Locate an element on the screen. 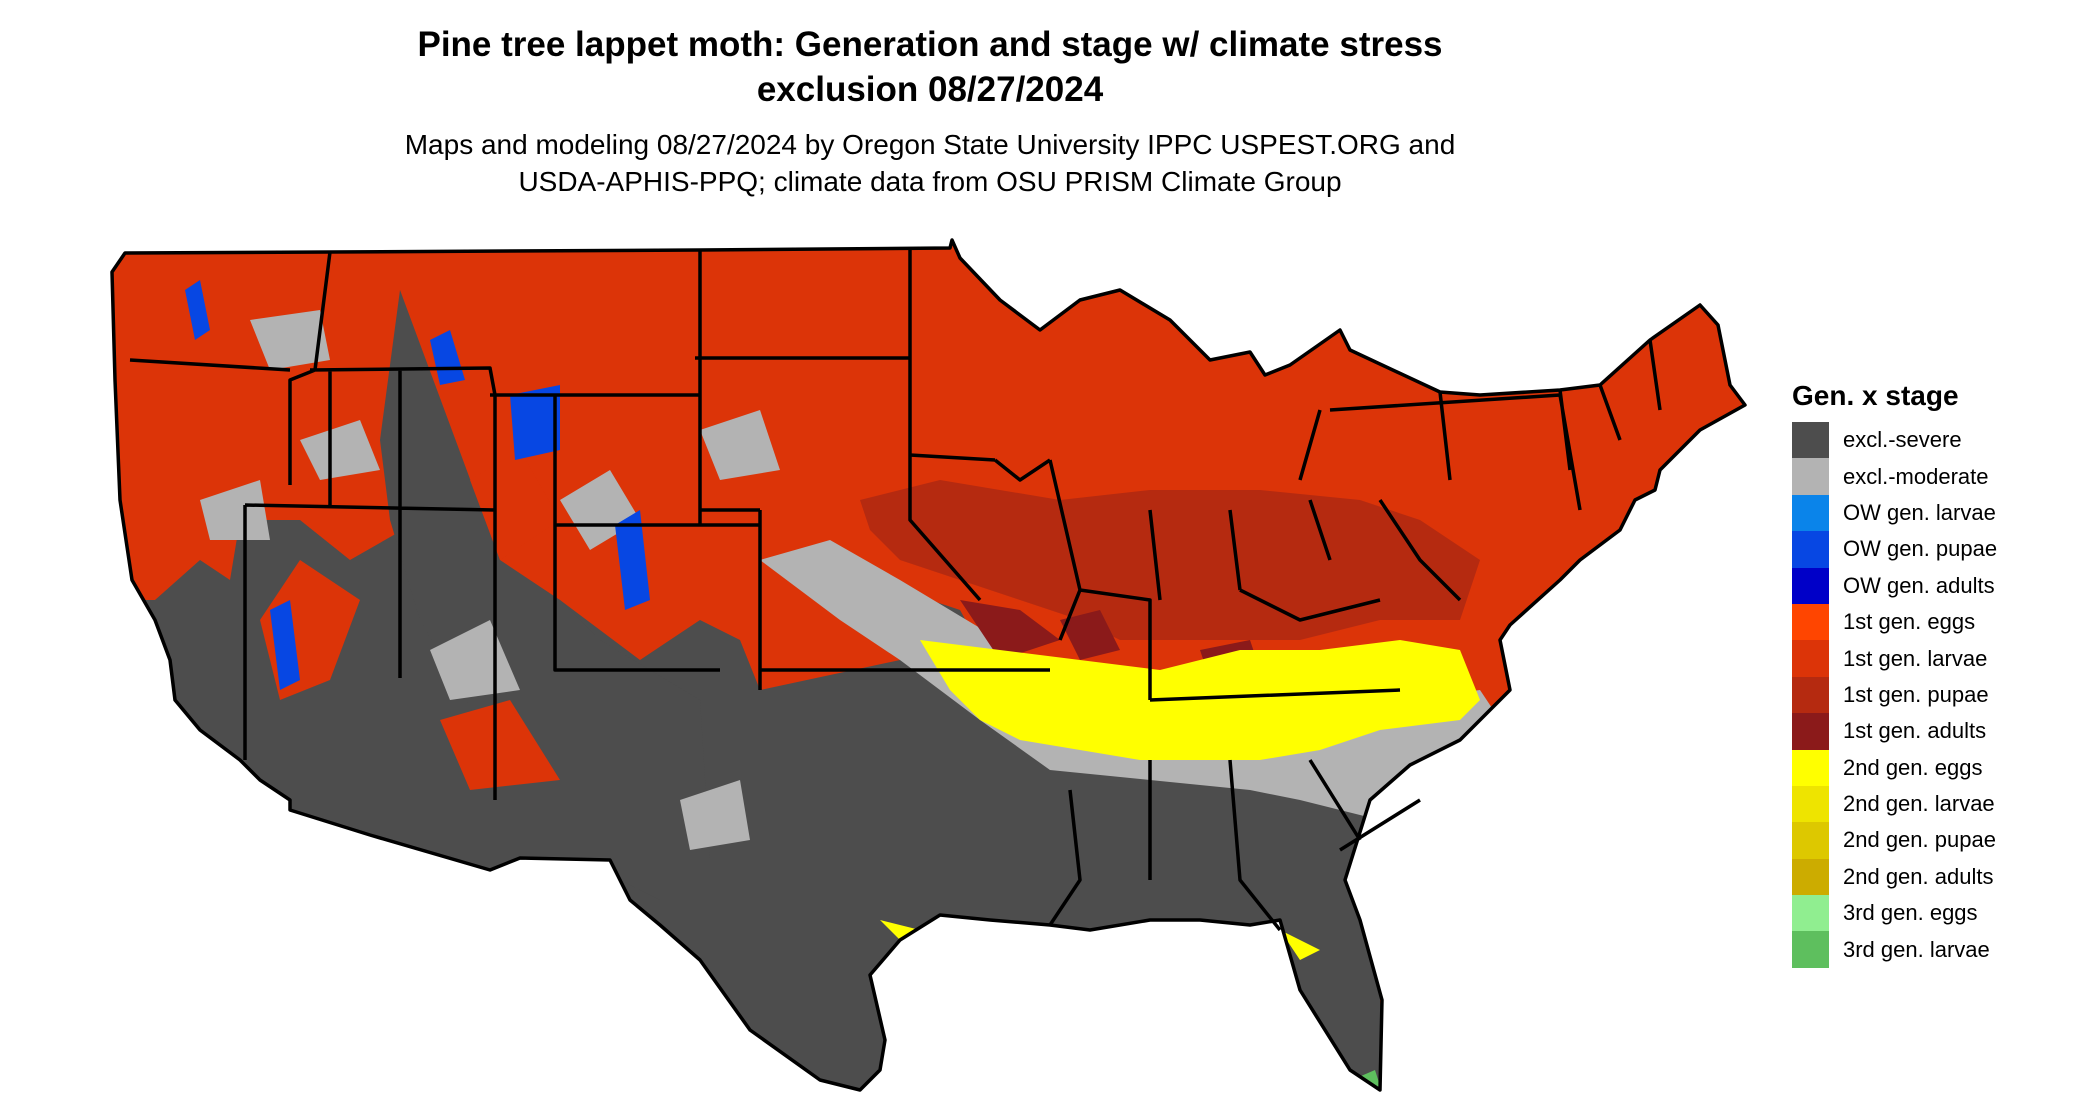  legend-label: 2nd gen. eggs is located at coordinates (1913, 767).